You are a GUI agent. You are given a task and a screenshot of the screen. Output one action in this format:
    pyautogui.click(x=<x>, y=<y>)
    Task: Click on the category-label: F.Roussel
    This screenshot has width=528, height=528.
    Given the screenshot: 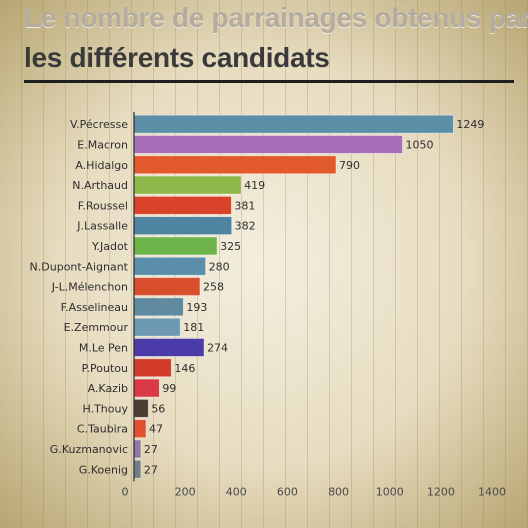 What is the action you would take?
    pyautogui.click(x=103, y=205)
    